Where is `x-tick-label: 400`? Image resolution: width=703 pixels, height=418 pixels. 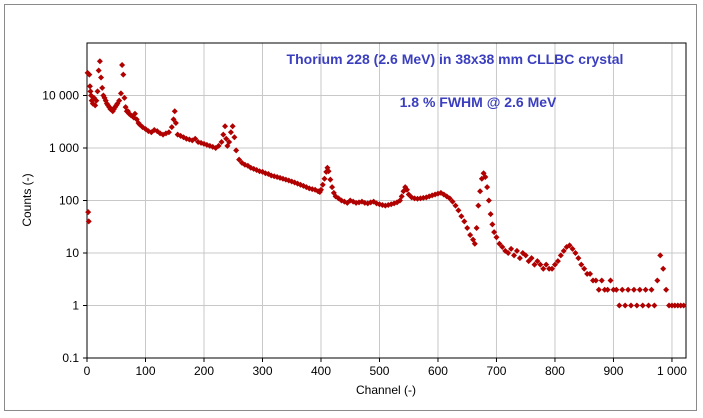 x-tick-label: 400 is located at coordinates (321, 371).